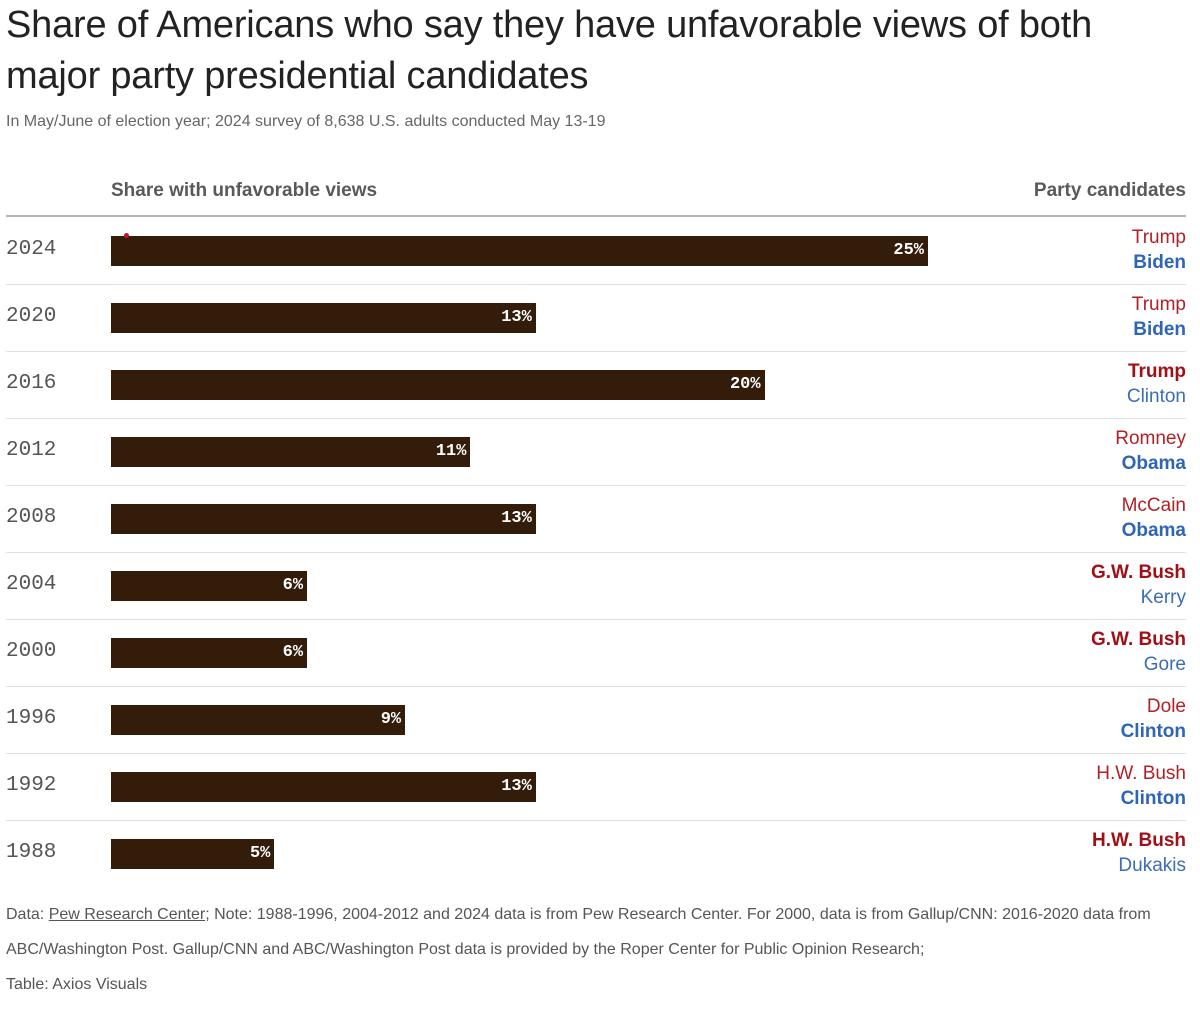 The width and height of the screenshot is (1200, 1012). I want to click on header-divider, so click(596, 216).